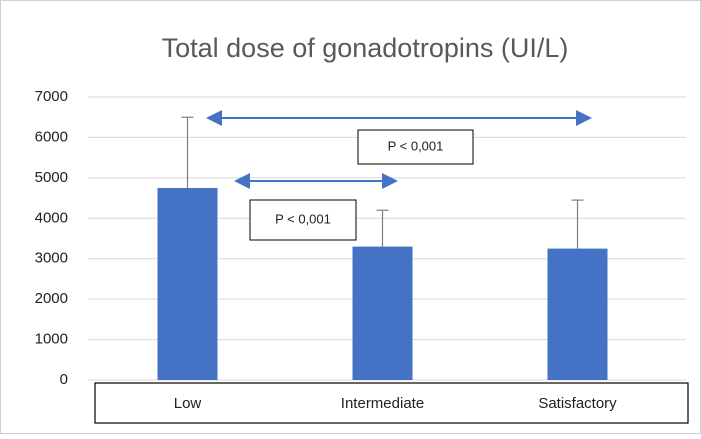 The width and height of the screenshot is (701, 439). What do you see at coordinates (51, 177) in the screenshot?
I see `y-tick-label: 5000` at bounding box center [51, 177].